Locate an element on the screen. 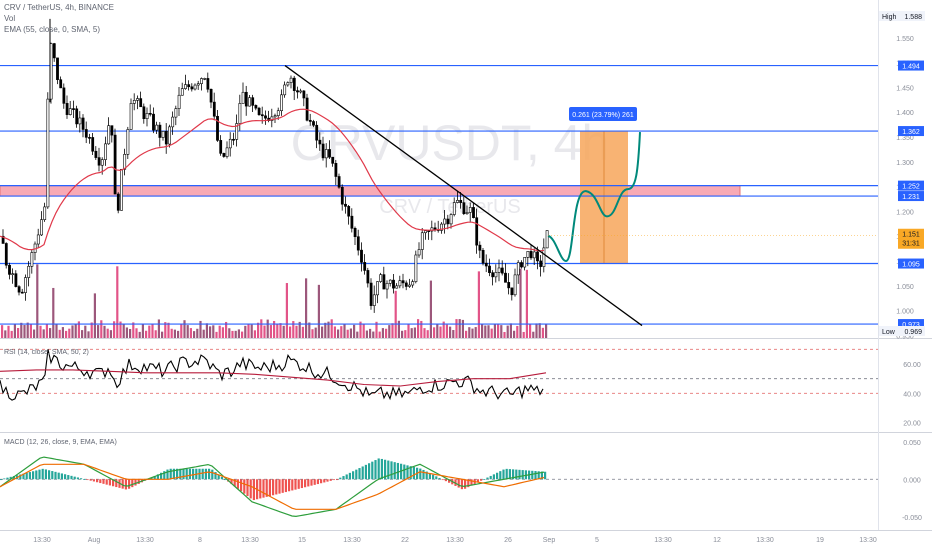  volume-legend: Vol is located at coordinates (10, 18).